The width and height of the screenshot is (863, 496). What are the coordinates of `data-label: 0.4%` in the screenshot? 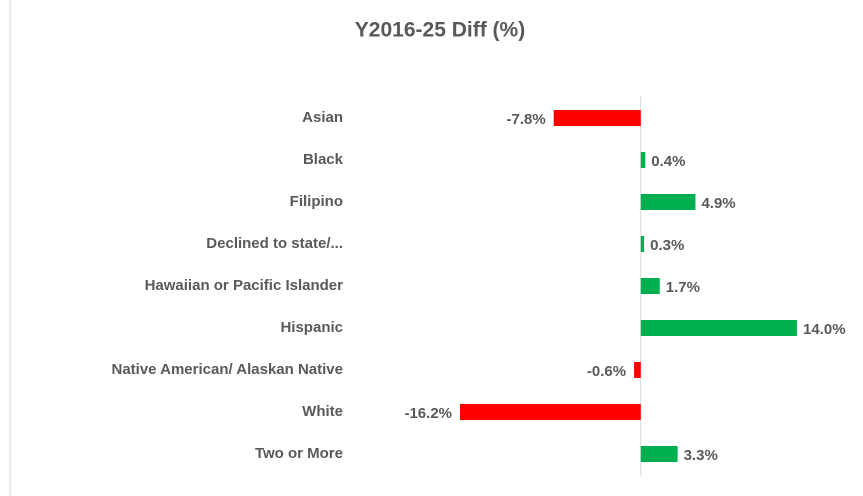 It's located at (668, 161).